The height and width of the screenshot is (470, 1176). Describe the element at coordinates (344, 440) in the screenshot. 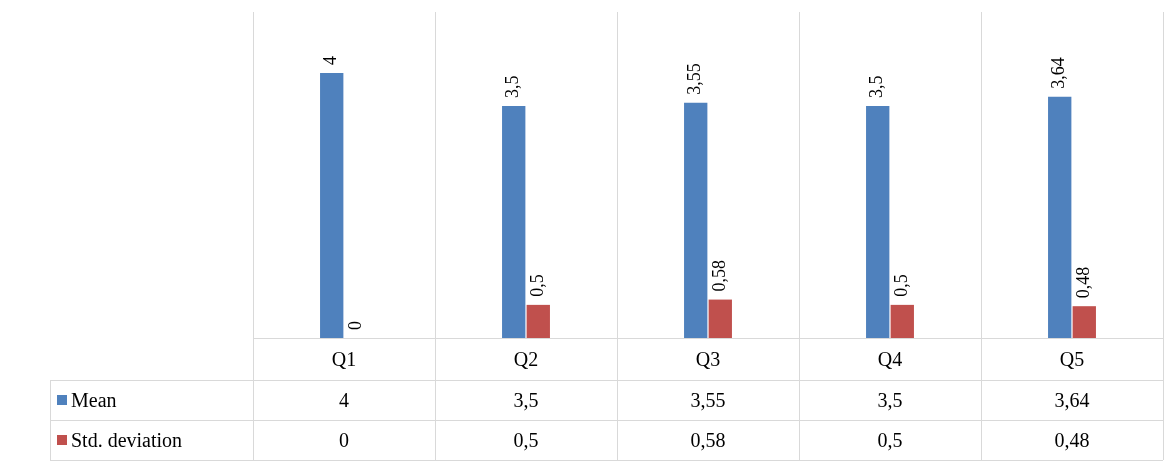

I see `data-label: 0` at that location.